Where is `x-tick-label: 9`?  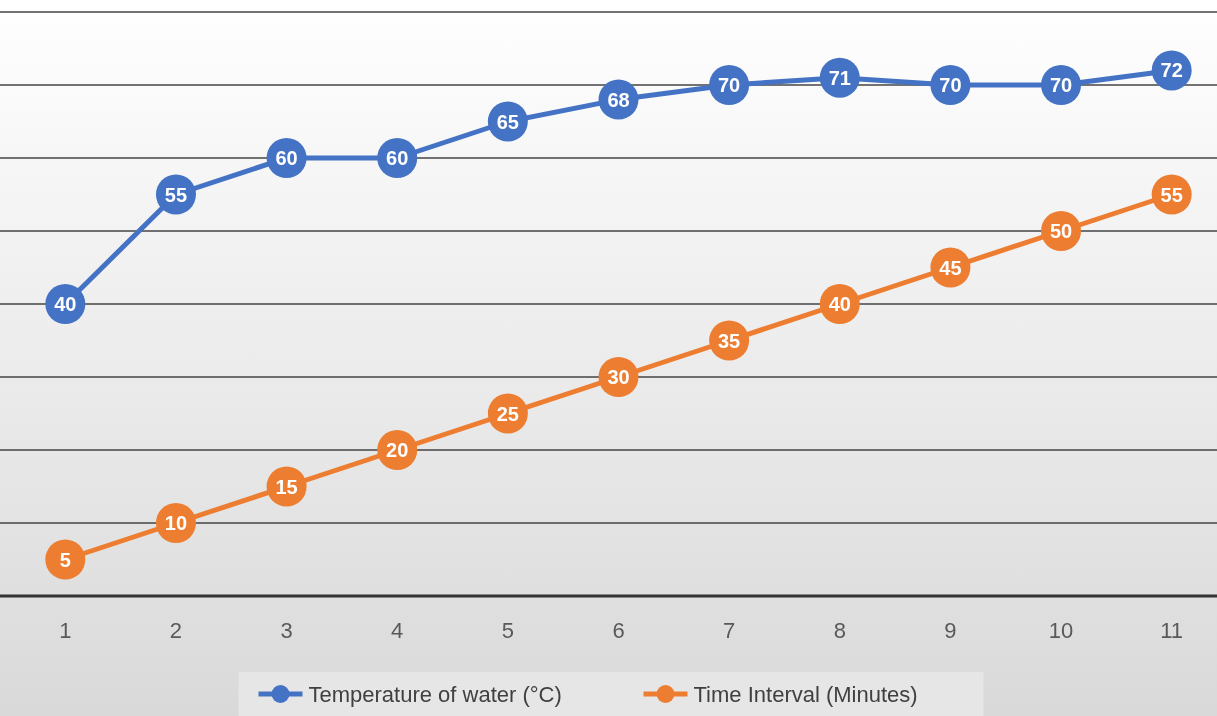 x-tick-label: 9 is located at coordinates (950, 630).